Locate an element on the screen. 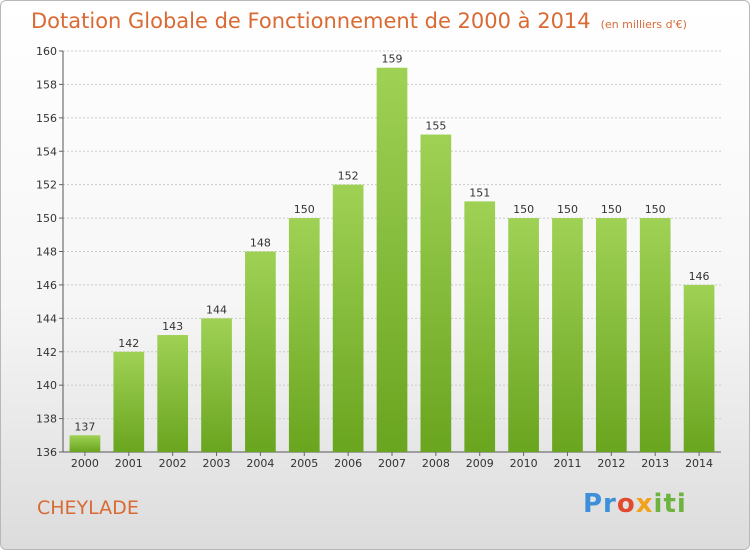 The width and height of the screenshot is (750, 550). y-tick-label: 146 is located at coordinates (46, 285).